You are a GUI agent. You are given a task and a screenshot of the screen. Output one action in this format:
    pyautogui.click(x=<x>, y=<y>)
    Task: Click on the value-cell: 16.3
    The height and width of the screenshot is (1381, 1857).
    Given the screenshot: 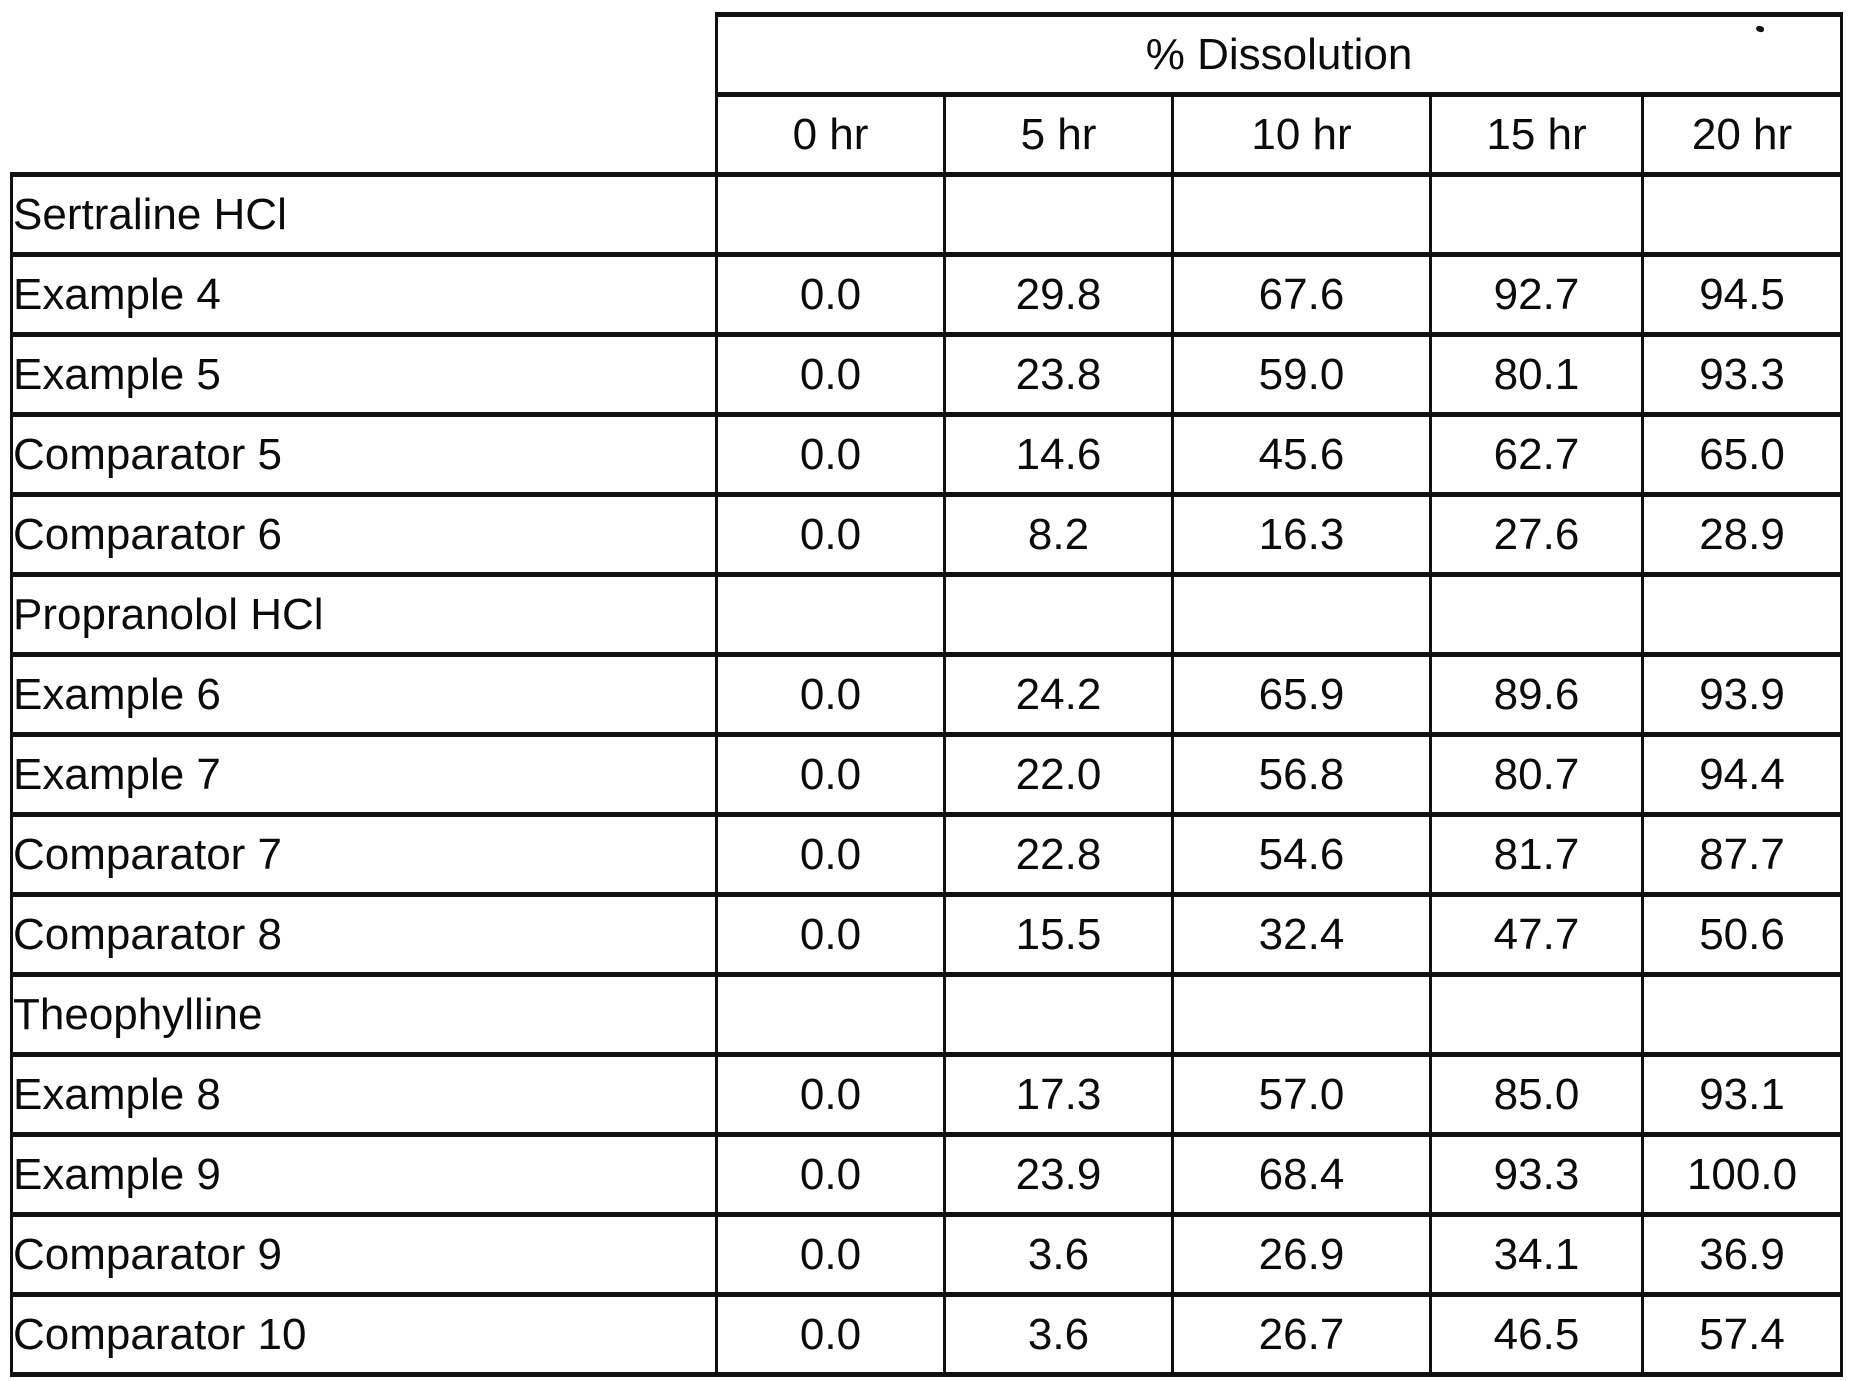 What is the action you would take?
    pyautogui.click(x=1301, y=534)
    